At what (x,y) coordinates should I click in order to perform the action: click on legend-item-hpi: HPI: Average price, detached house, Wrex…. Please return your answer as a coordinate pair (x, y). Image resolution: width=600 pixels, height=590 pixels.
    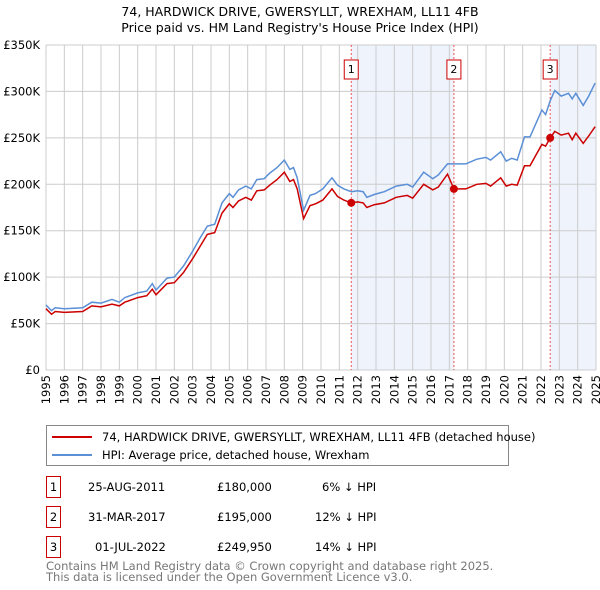
    Looking at the image, I should click on (210, 455).